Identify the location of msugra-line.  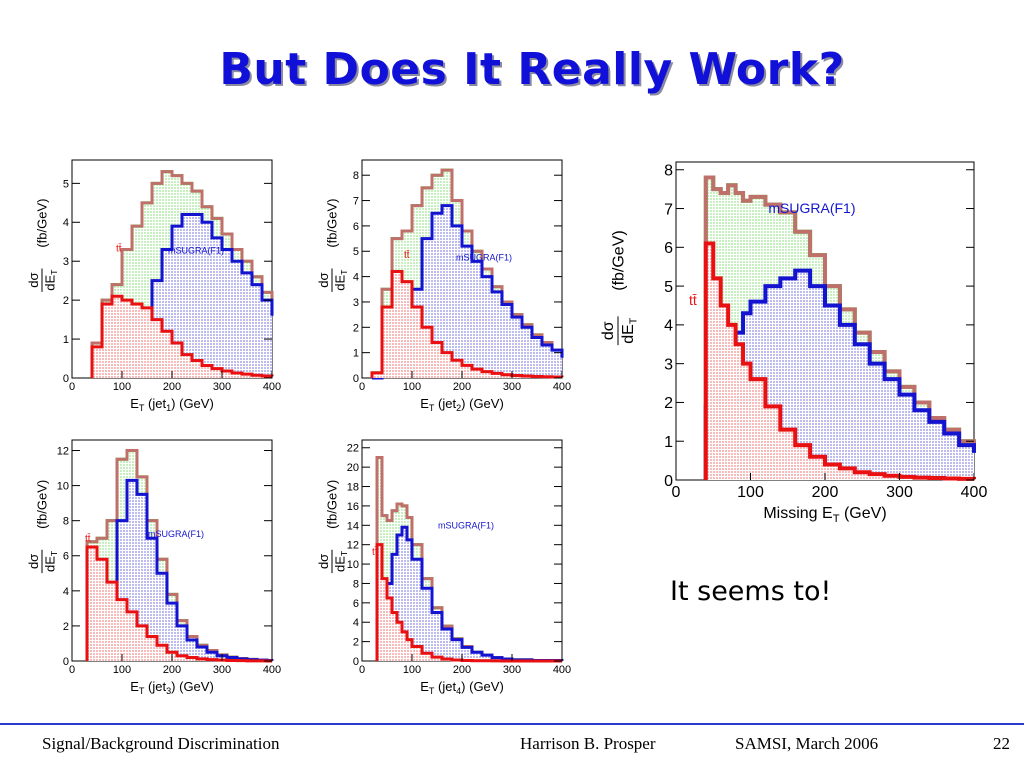
(469, 594).